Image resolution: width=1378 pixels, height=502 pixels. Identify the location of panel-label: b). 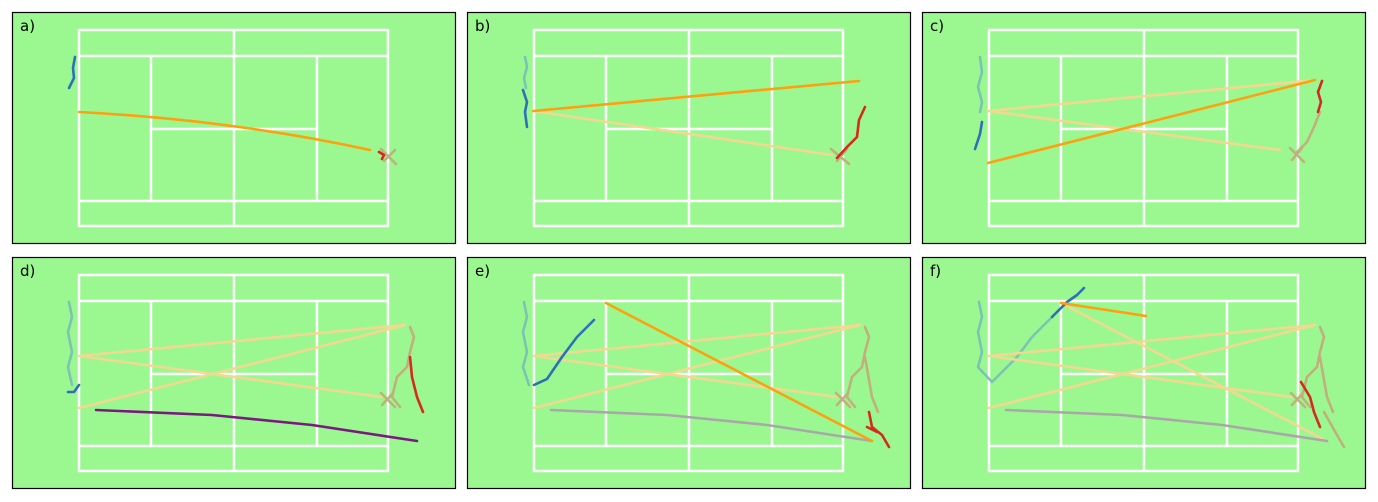
(482, 26).